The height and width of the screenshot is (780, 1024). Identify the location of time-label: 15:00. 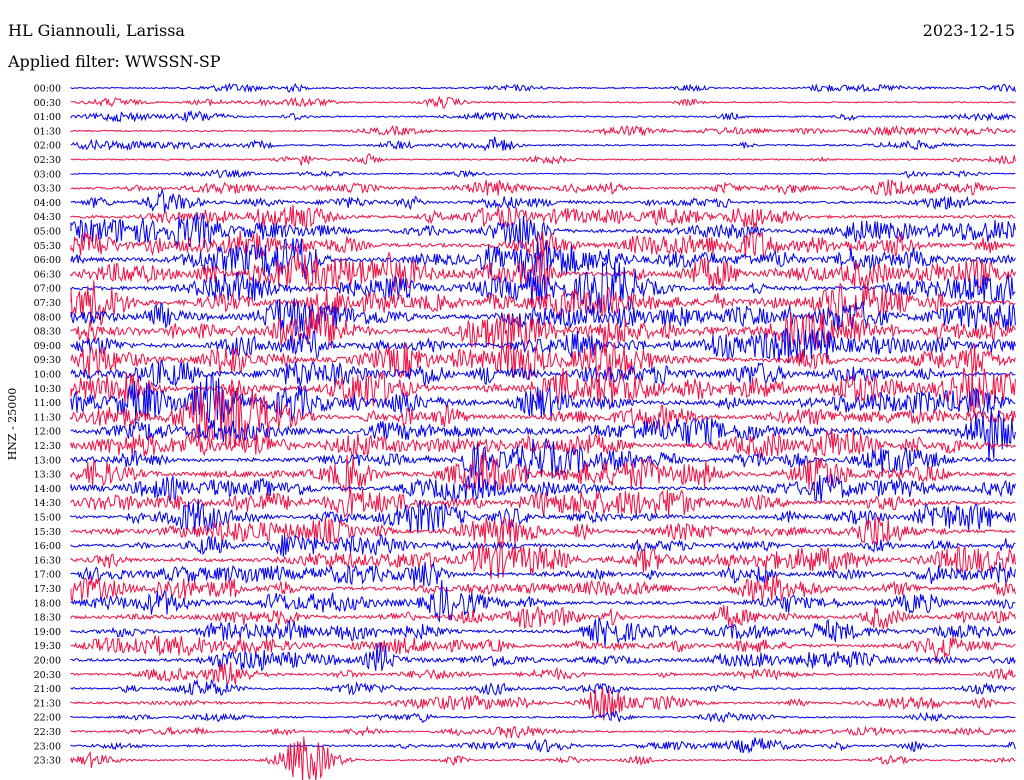
(47, 518).